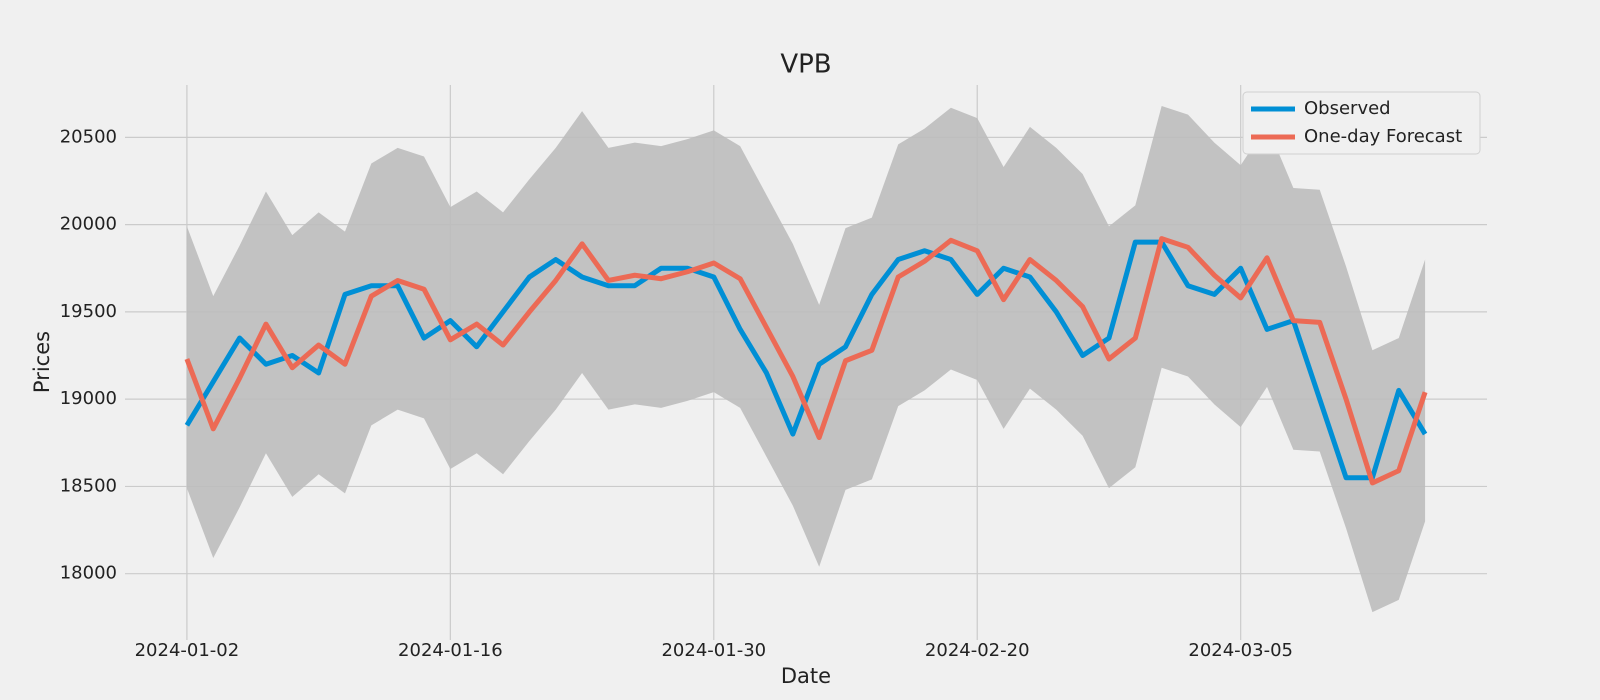 This screenshot has width=1600, height=700. What do you see at coordinates (88, 136) in the screenshot?
I see `y-tick-label: 20500` at bounding box center [88, 136].